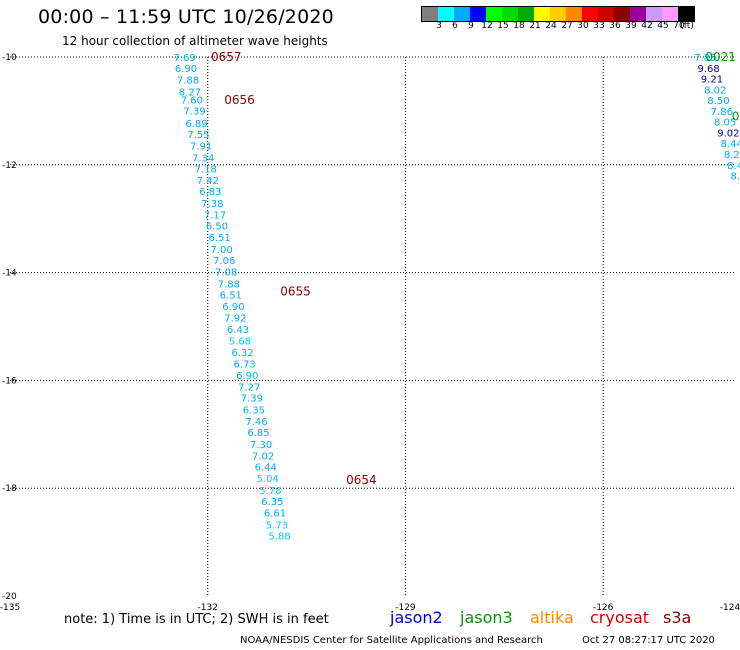 This screenshot has width=740, height=650. What do you see at coordinates (196, 124) in the screenshot?
I see `swh-point-label: 6.89` at bounding box center [196, 124].